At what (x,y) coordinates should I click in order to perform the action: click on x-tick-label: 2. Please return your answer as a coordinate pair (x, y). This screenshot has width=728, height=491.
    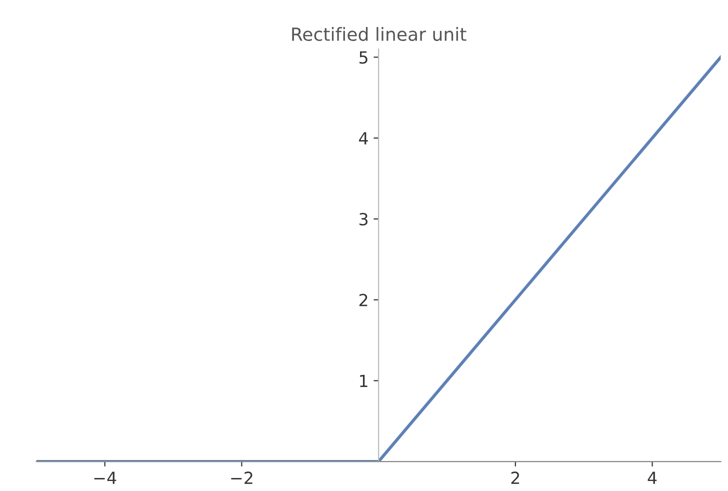
    Looking at the image, I should click on (515, 478).